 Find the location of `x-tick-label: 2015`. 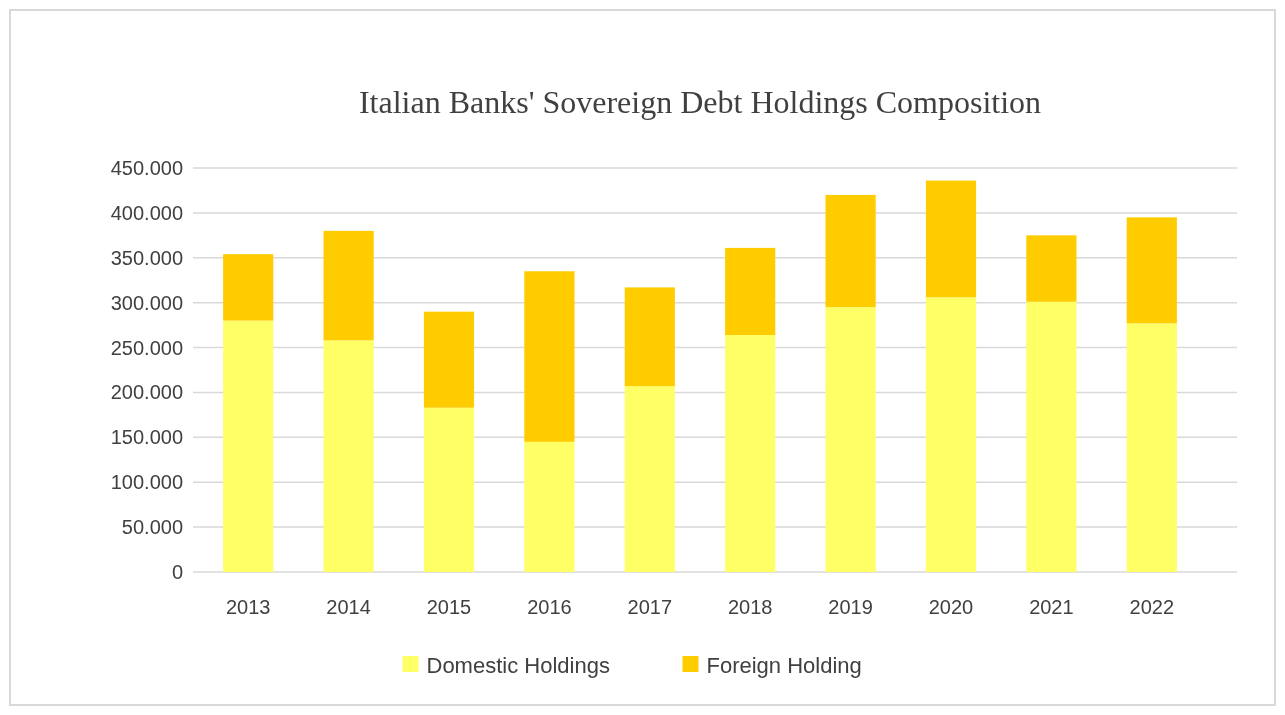

x-tick-label: 2015 is located at coordinates (449, 607).